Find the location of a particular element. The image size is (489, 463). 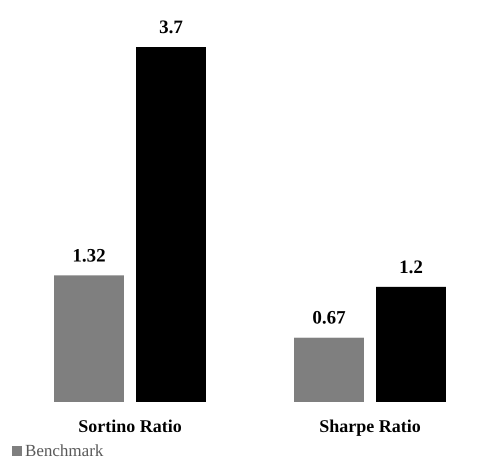

data-label: 1.2 is located at coordinates (411, 267).